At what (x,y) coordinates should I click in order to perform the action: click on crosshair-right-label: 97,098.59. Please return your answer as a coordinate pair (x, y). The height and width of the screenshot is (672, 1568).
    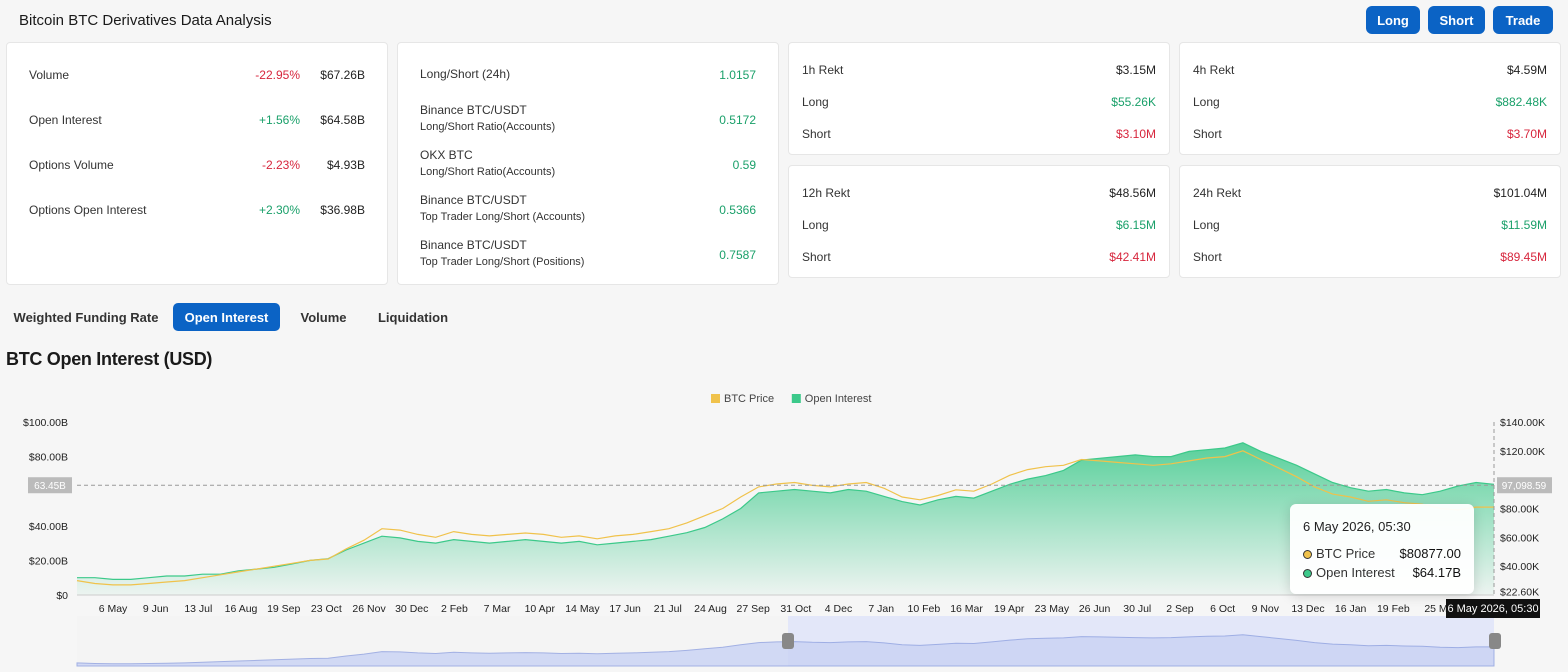
    Looking at the image, I should click on (1524, 486).